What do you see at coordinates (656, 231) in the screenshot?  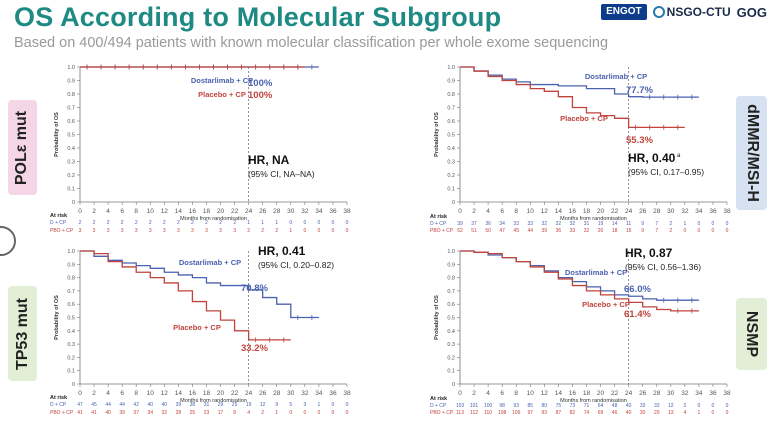 I see `at-risk-value: 7` at bounding box center [656, 231].